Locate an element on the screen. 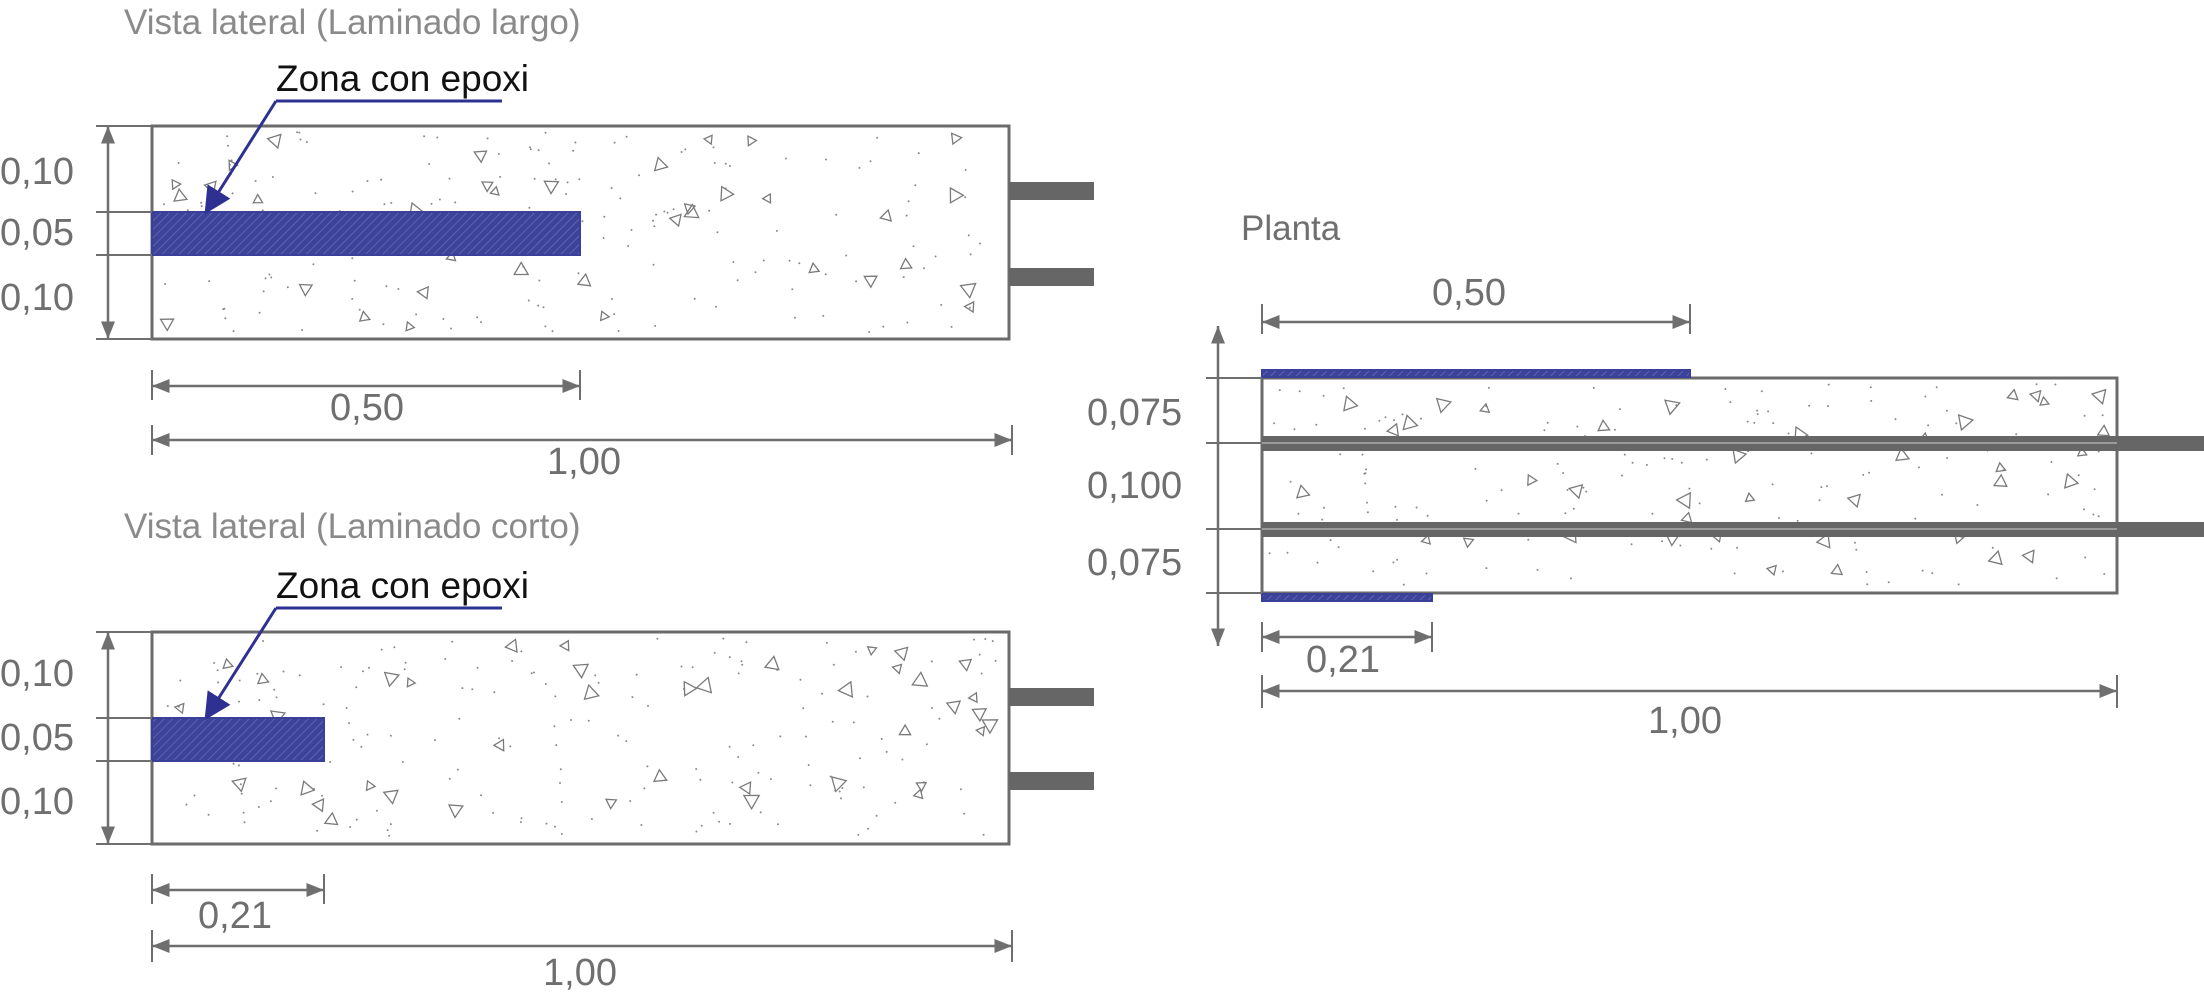 This screenshot has height=994, width=2204. laminate-short-dimension is located at coordinates (1347, 637).